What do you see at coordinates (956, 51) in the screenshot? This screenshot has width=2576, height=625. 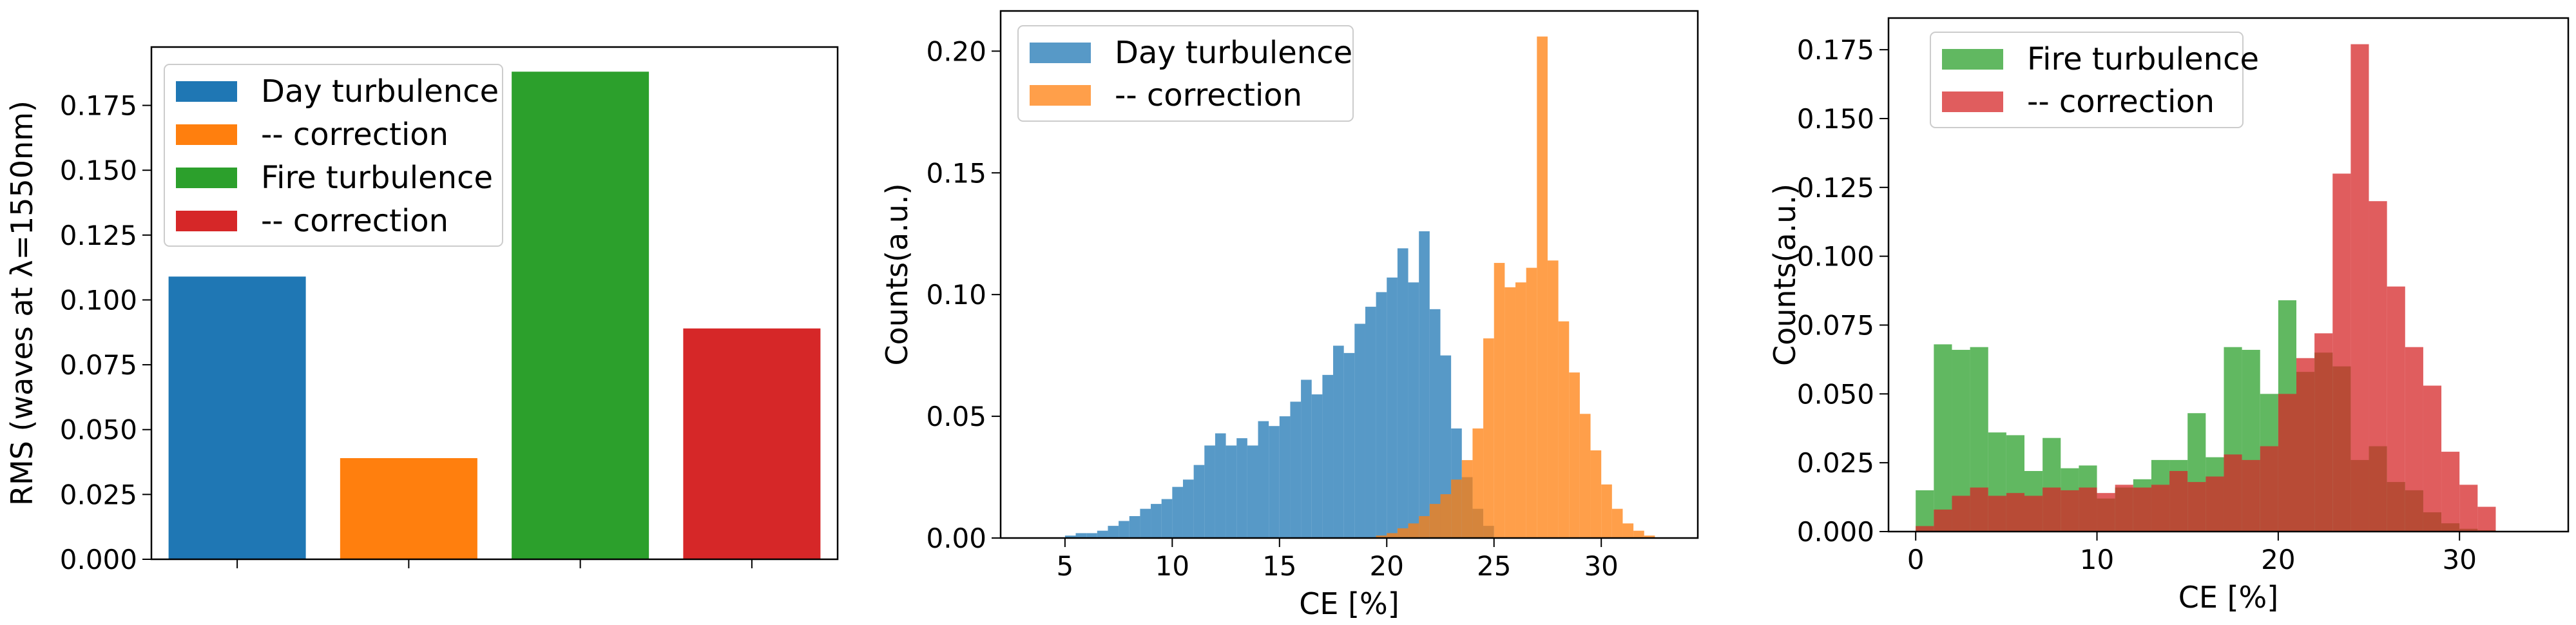 I see `y-tick-label: 0.20` at bounding box center [956, 51].